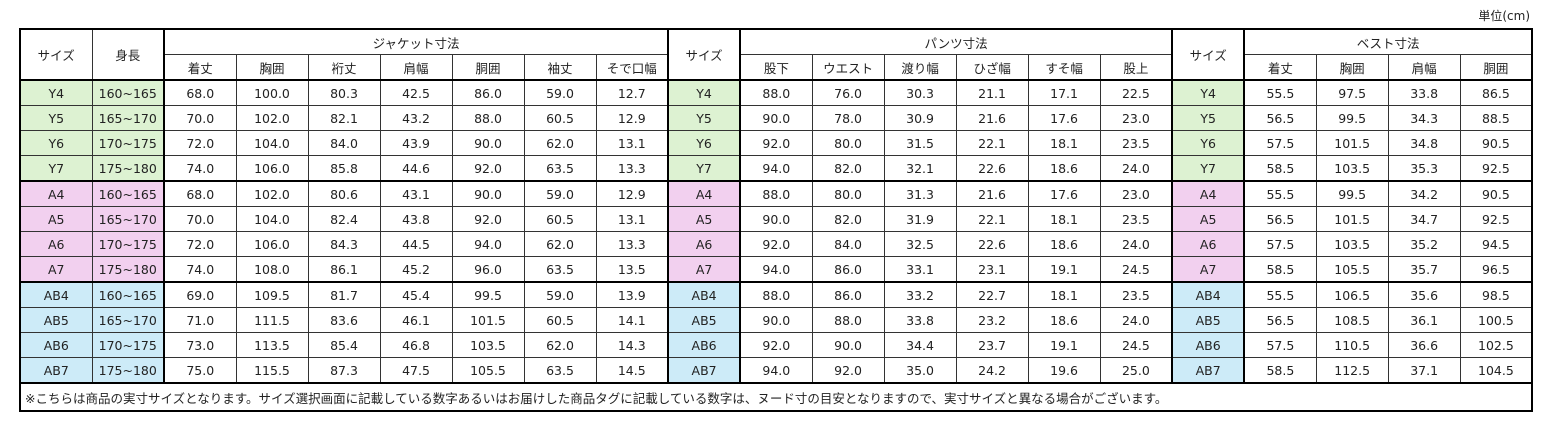  Describe the element at coordinates (1424, 168) in the screenshot. I see `vest-value: 35.3` at that location.